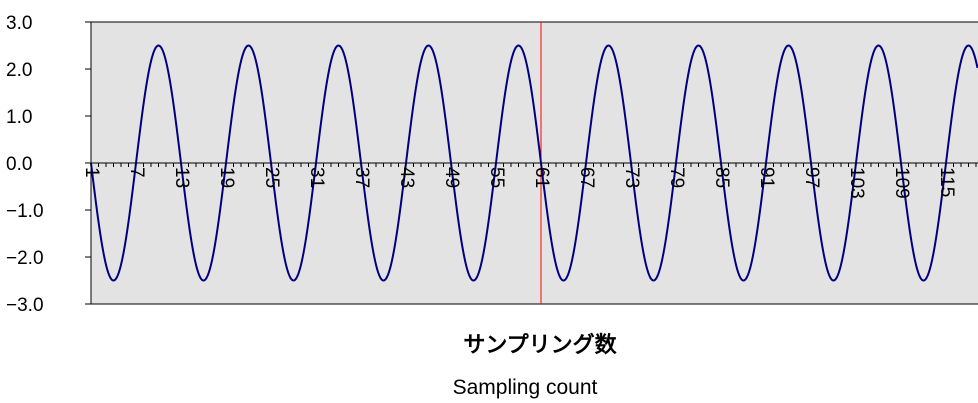 This screenshot has width=978, height=403. What do you see at coordinates (25, 305) in the screenshot?
I see `y-tick-label: −3.0` at bounding box center [25, 305].